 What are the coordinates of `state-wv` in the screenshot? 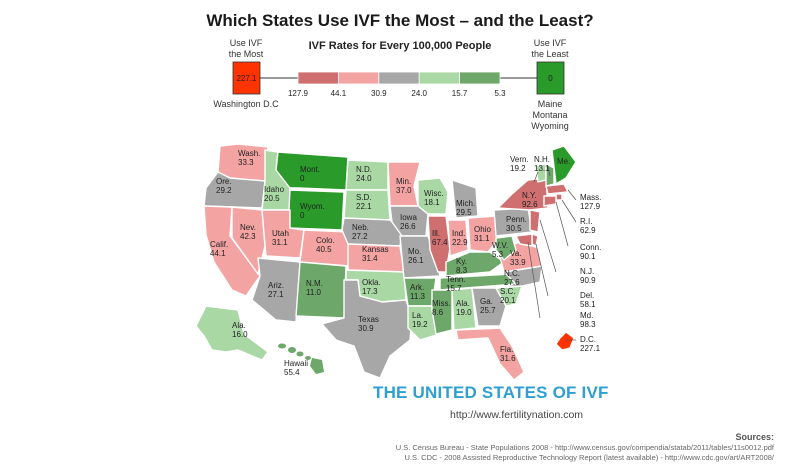 It's located at (506, 248).